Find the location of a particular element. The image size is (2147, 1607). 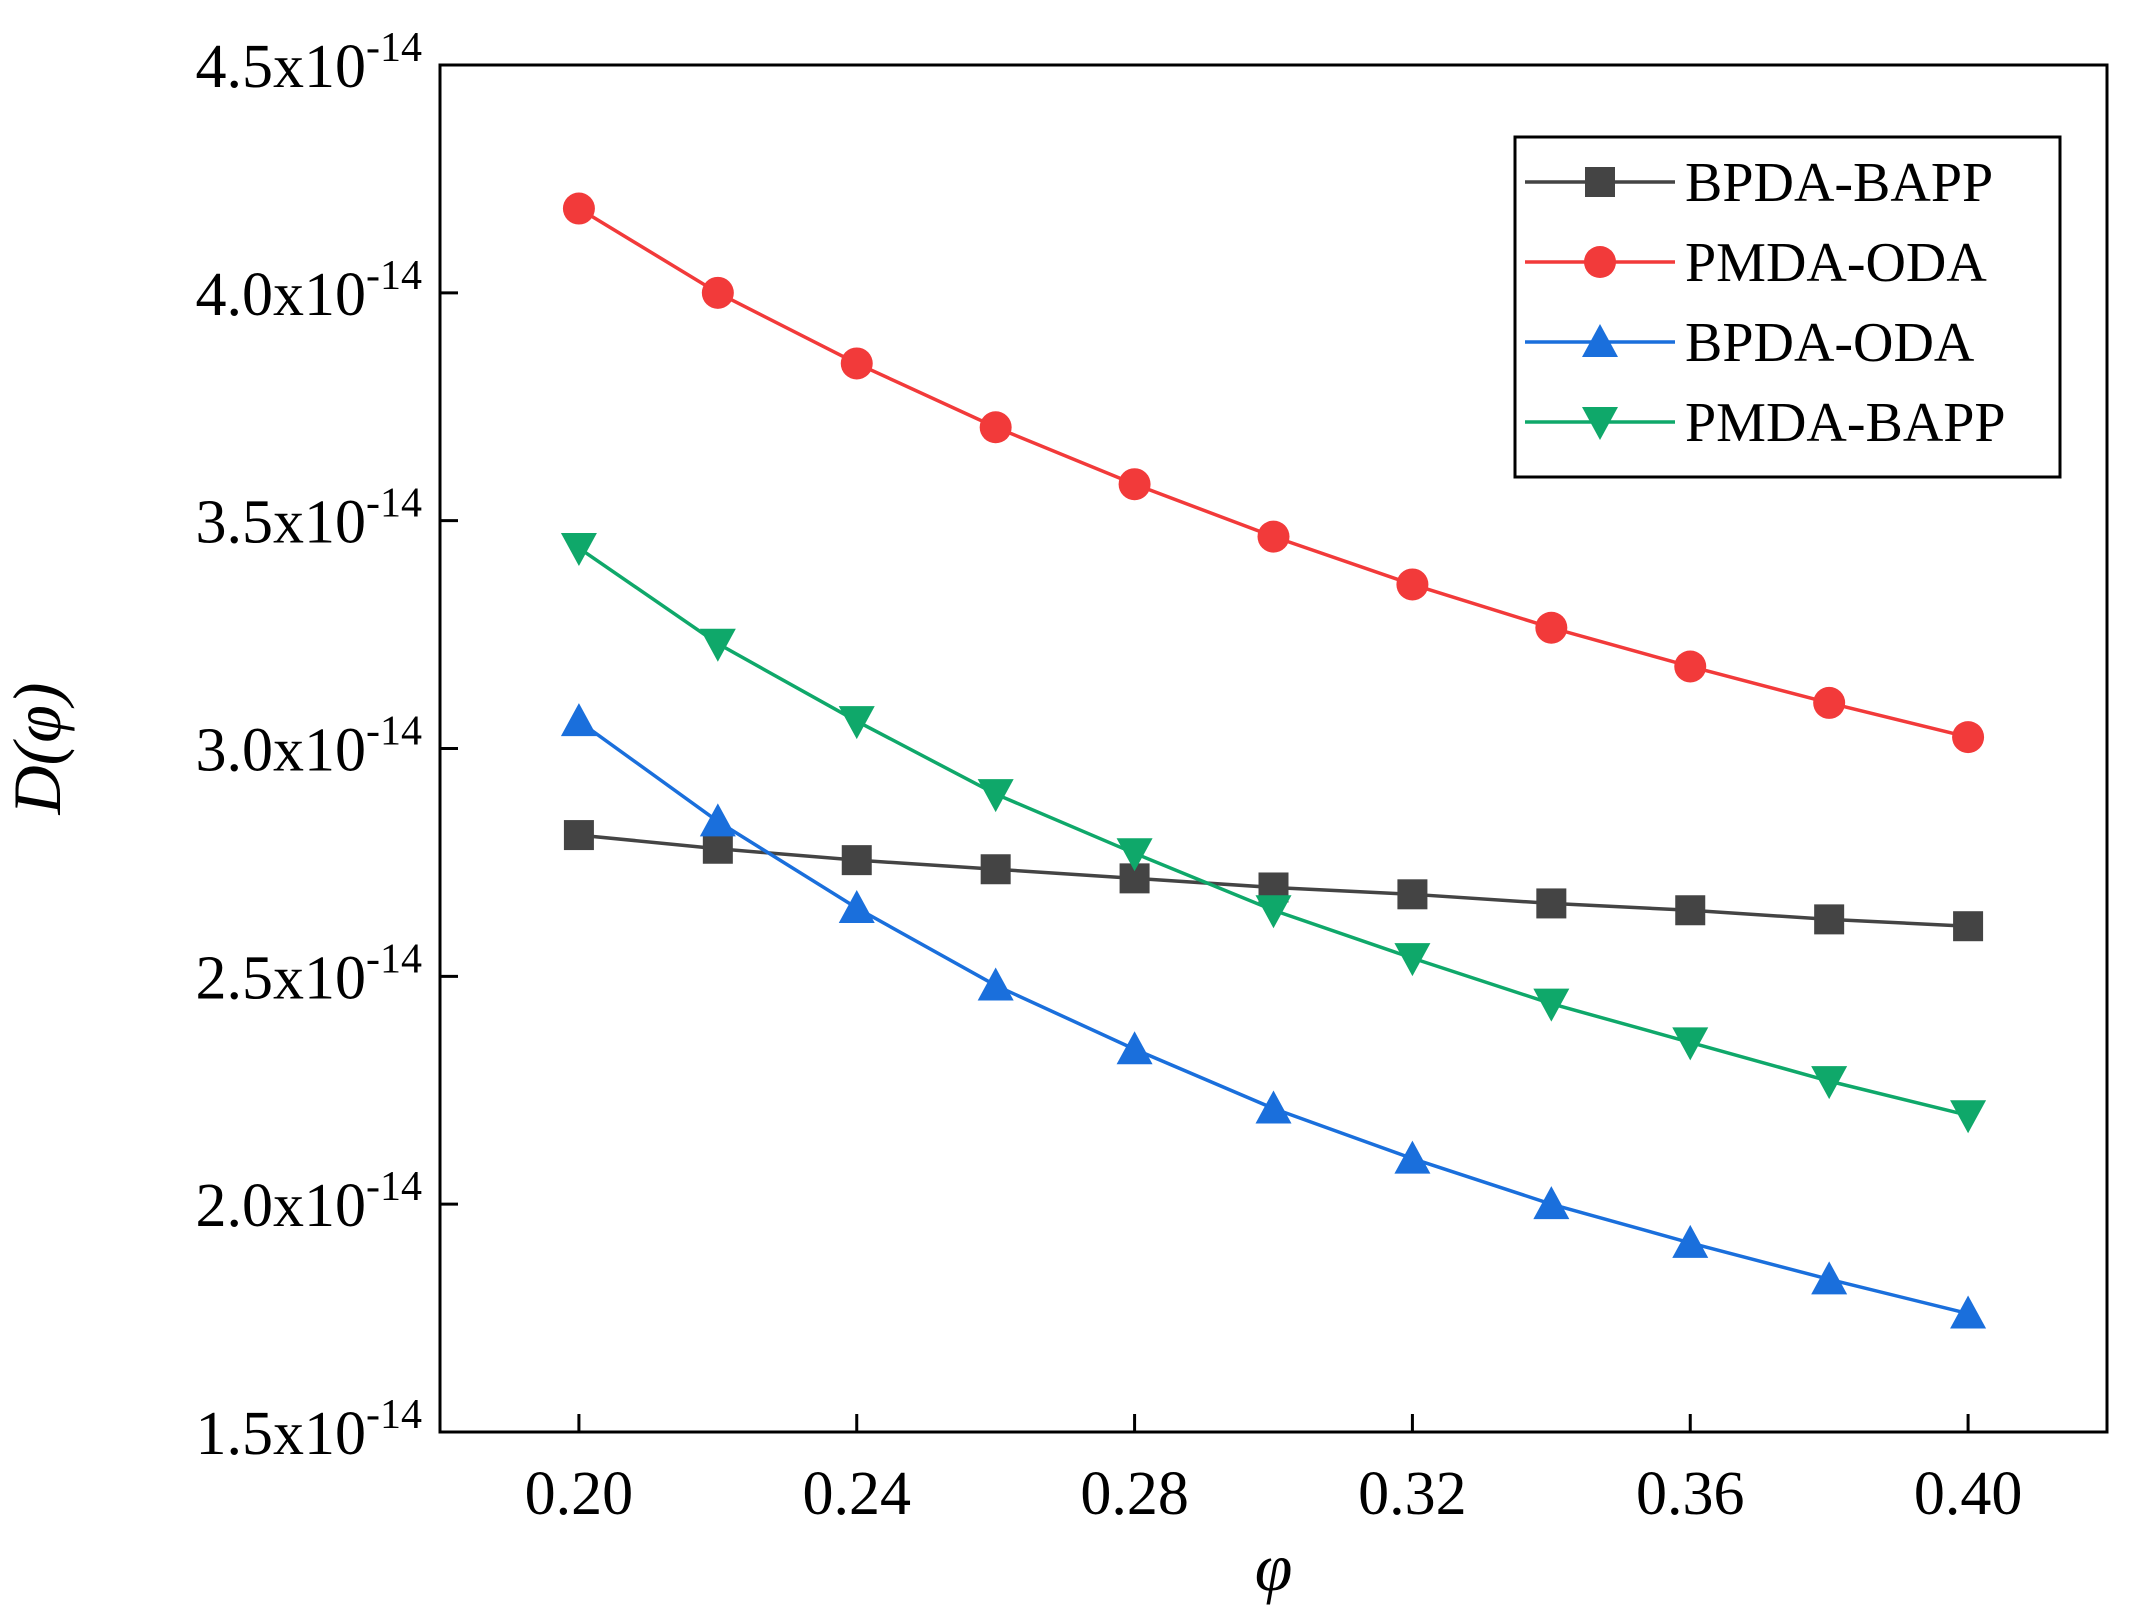

legend-marker-bpda-bapp is located at coordinates (1600, 182).